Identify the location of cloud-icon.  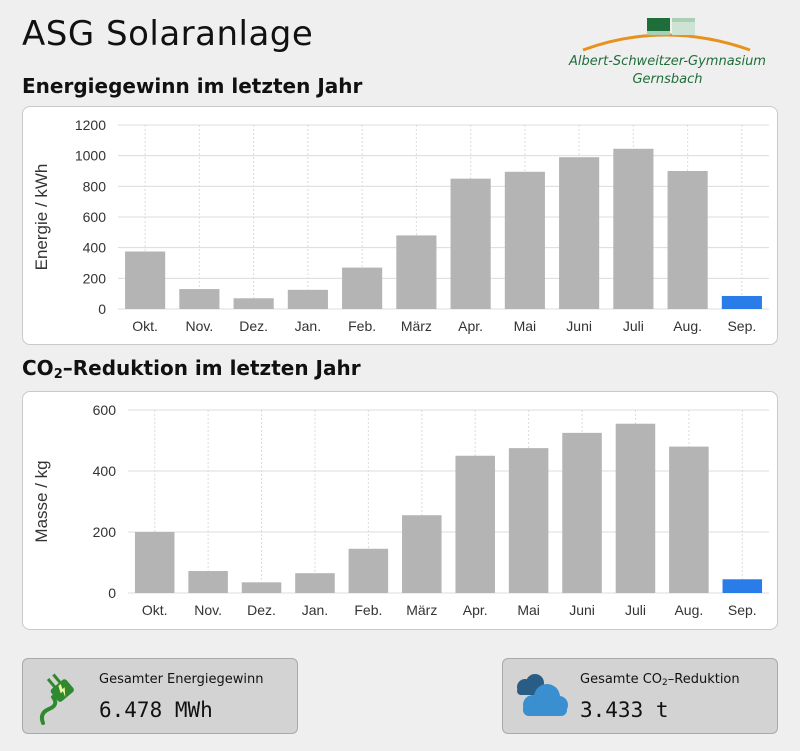
(542, 695).